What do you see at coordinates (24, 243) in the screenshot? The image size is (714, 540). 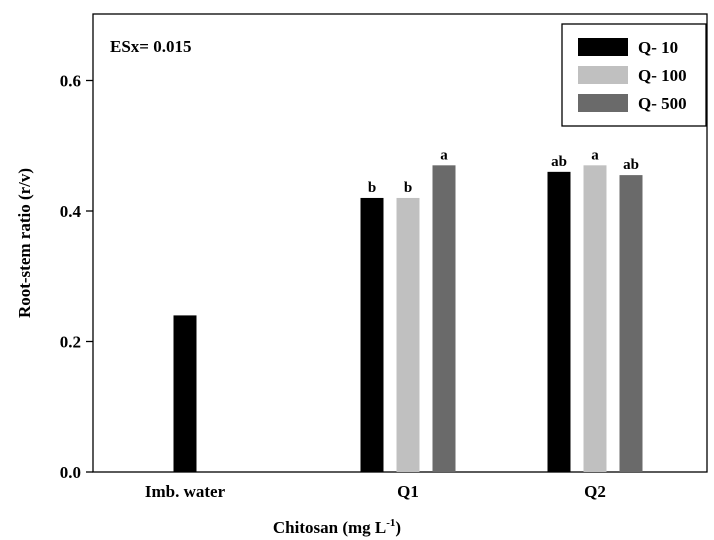 I see `y-axis-title: Root-stem ratio (r/v)` at bounding box center [24, 243].